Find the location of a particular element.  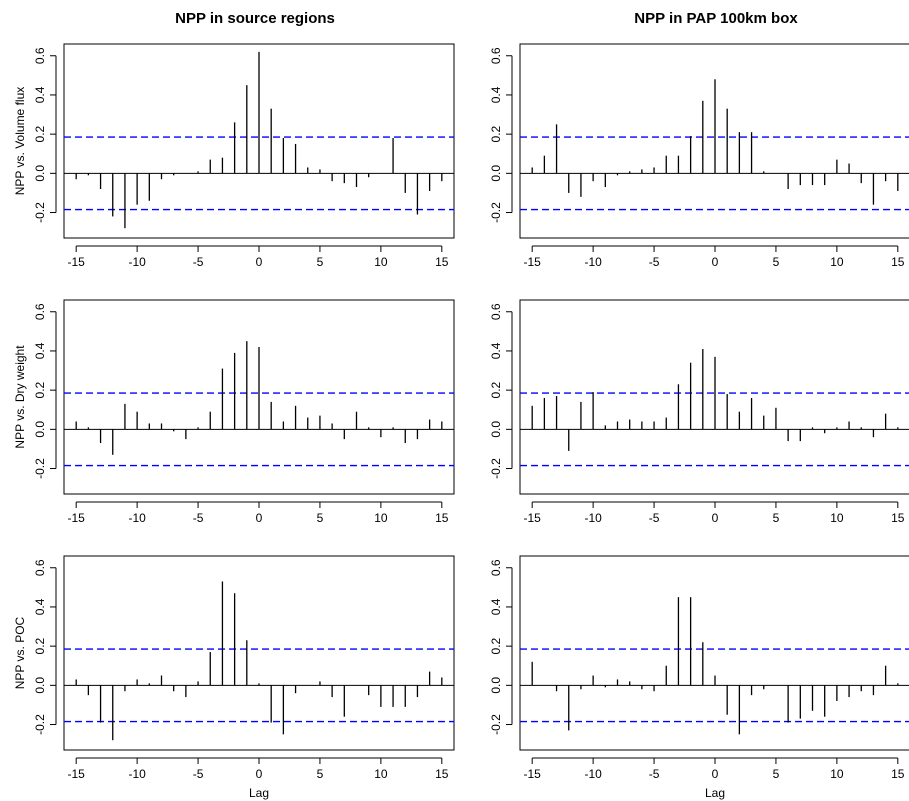

column-title-source-regions: NPP in source regions is located at coordinates (255, 18).